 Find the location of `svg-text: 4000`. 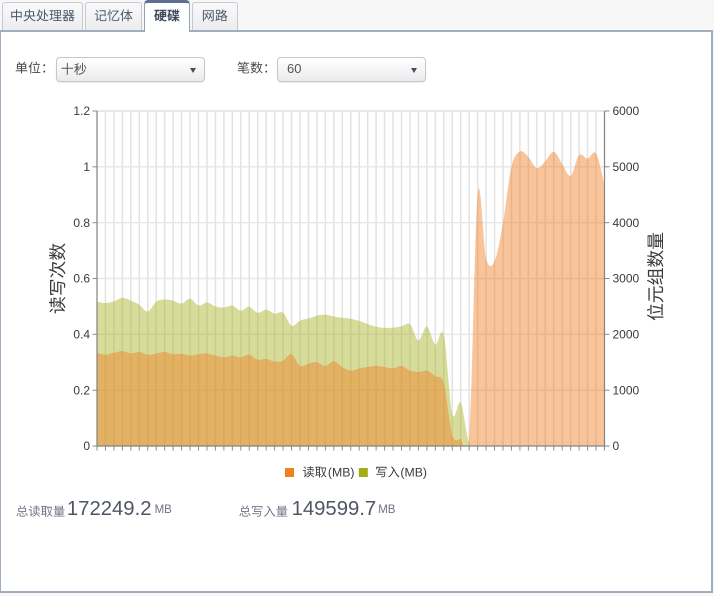

svg-text: 4000 is located at coordinates (626, 223).